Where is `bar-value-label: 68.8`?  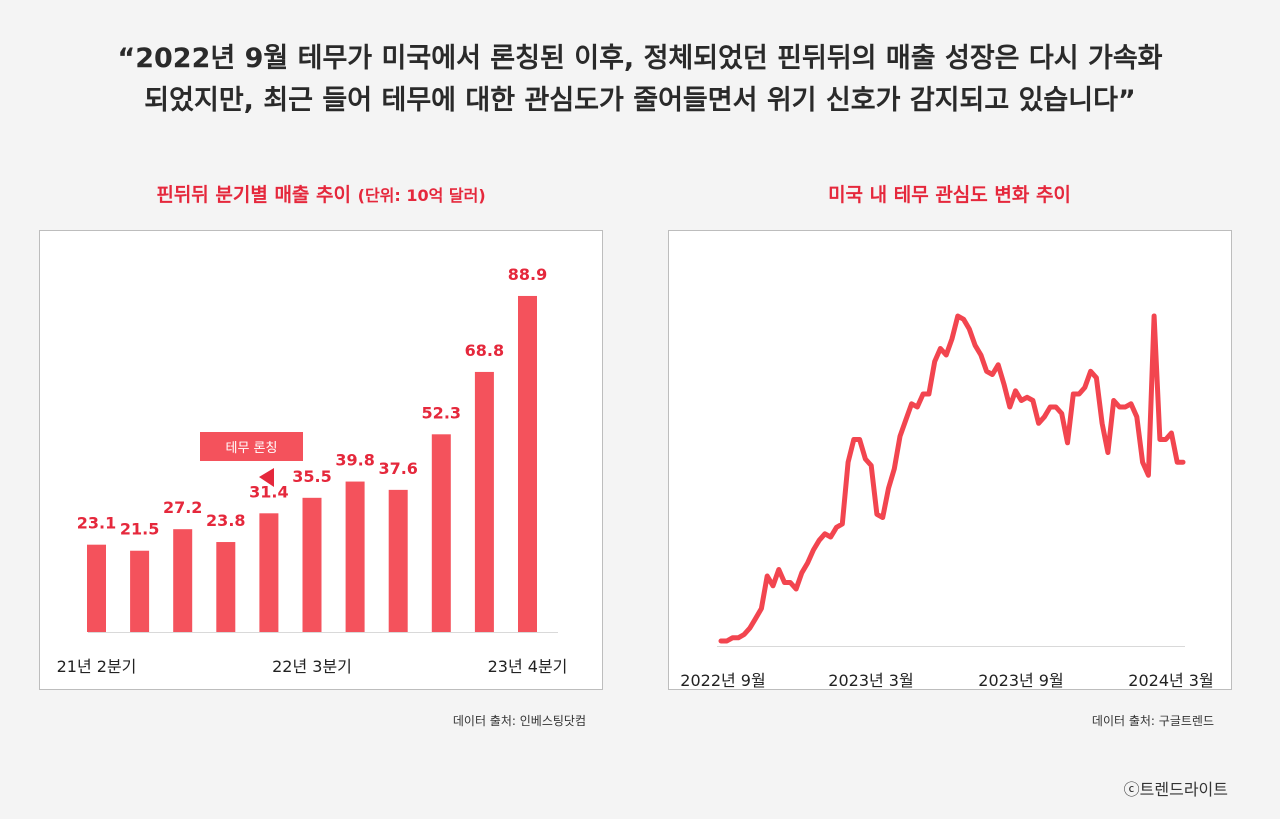 bar-value-label: 68.8 is located at coordinates (484, 350).